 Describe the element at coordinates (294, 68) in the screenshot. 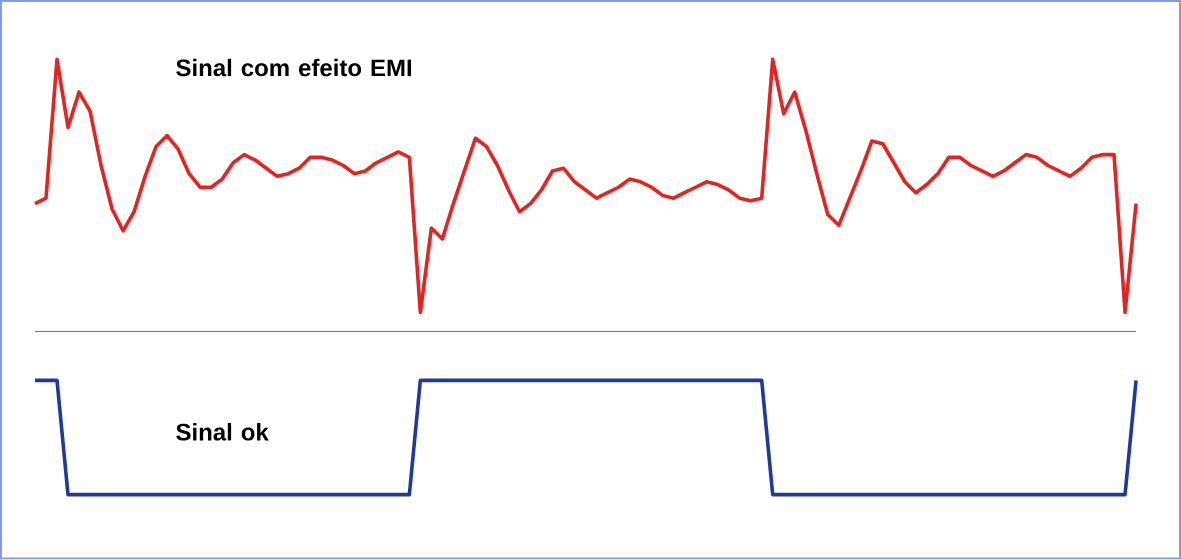

I see `text: Sinal com efeito EMI` at that location.